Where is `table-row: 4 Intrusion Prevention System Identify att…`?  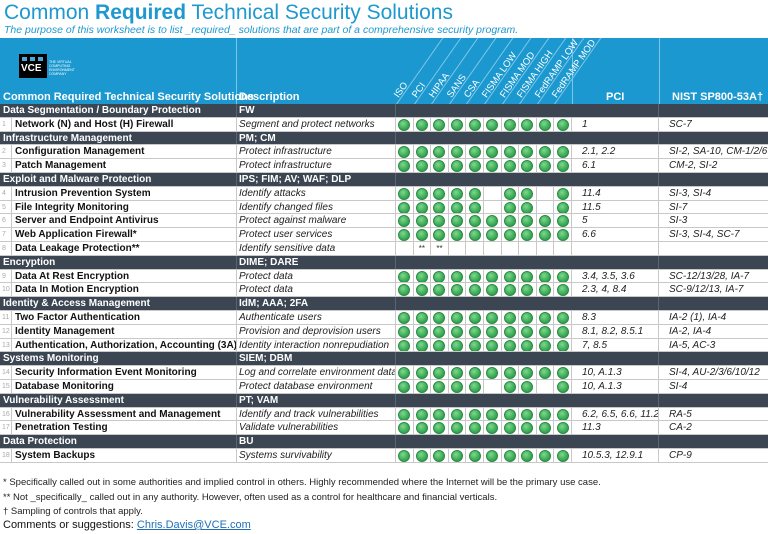 table-row: 4 Intrusion Prevention System Identify att… is located at coordinates (384, 193).